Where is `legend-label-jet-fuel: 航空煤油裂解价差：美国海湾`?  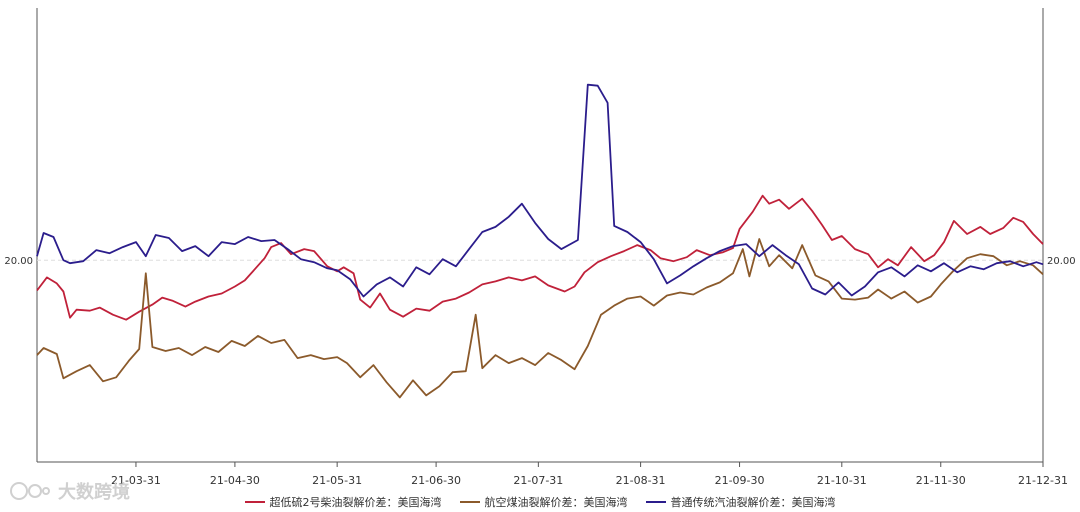 legend-label-jet-fuel: 航空煤油裂解价差：美国海湾 is located at coordinates (556, 502).